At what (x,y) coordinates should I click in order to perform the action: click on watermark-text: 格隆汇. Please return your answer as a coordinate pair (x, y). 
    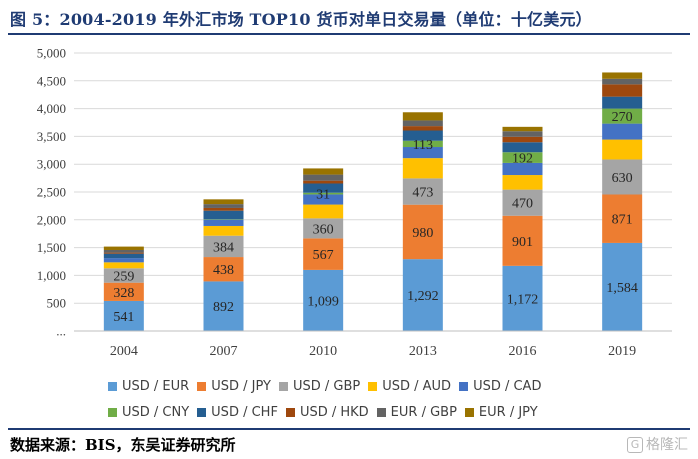
    Looking at the image, I should click on (667, 445).